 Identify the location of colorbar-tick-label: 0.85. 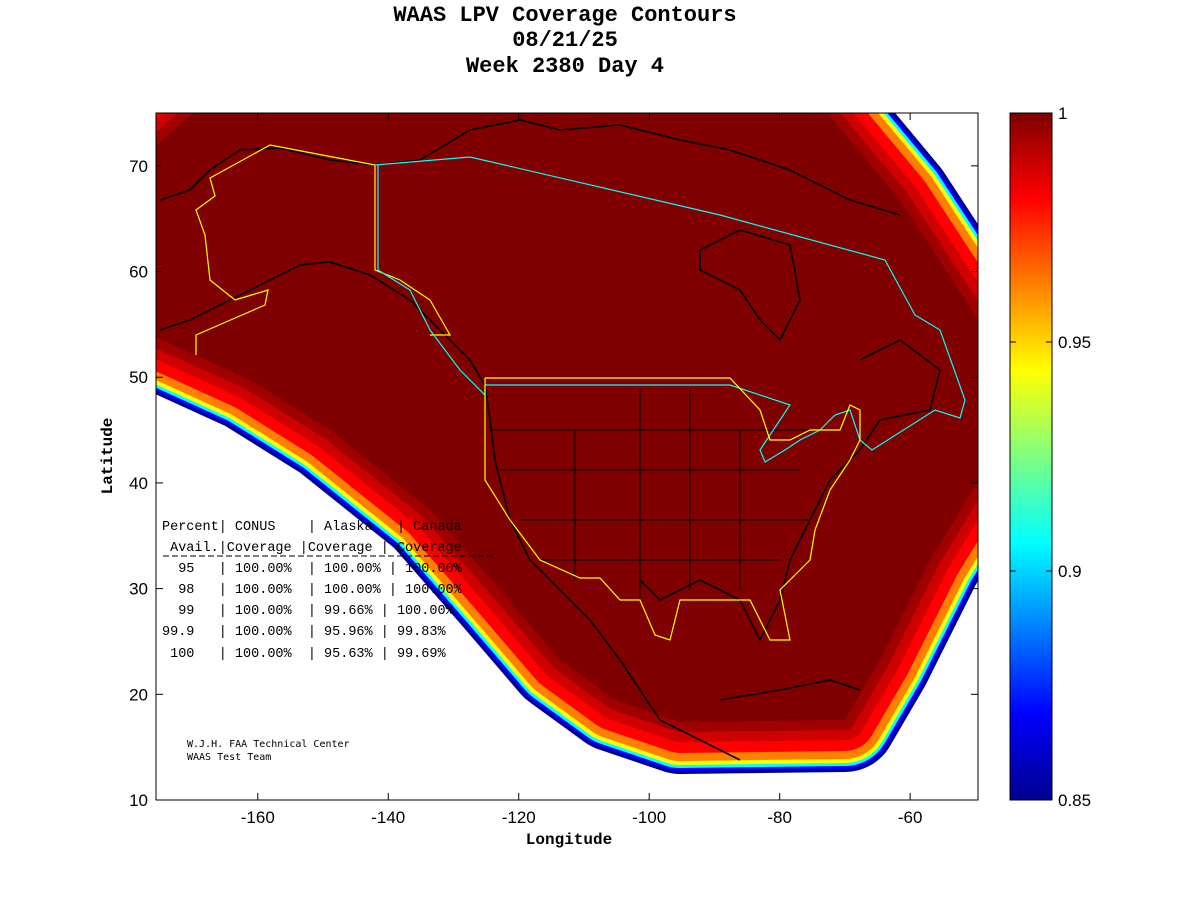
(1074, 800).